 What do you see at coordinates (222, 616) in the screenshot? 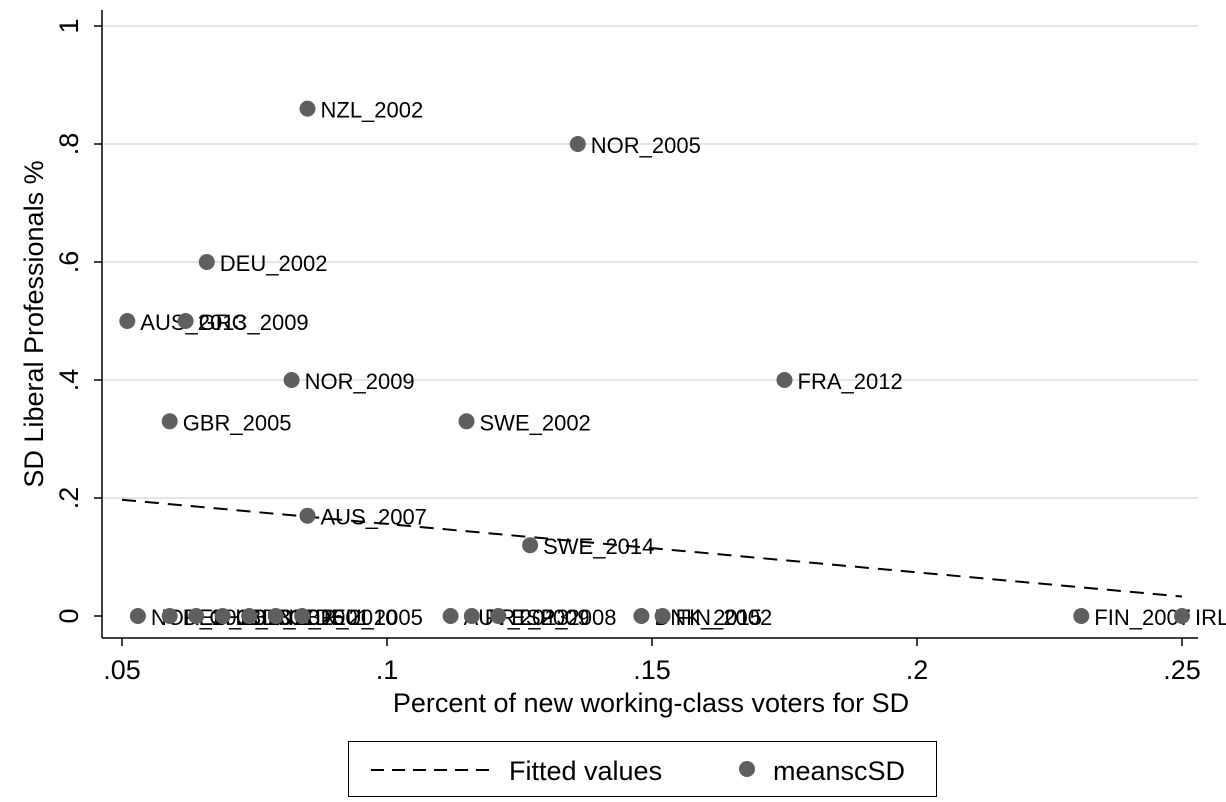
I see `point-GBR_2015` at bounding box center [222, 616].